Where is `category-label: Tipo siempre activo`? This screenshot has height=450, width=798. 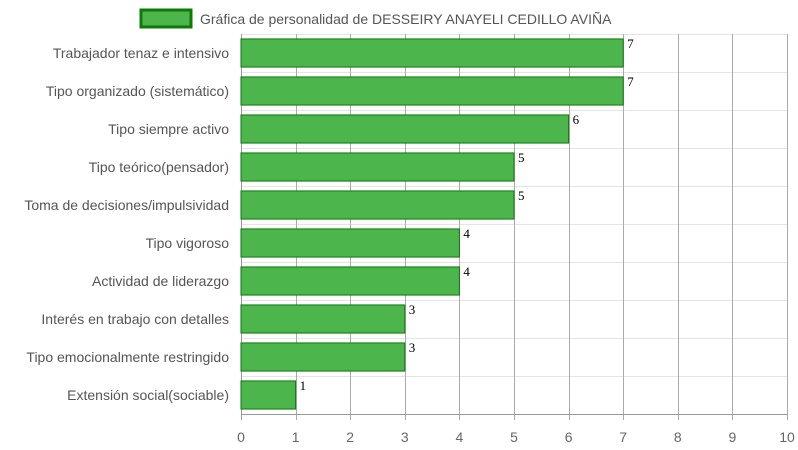
category-label: Tipo siempre activo is located at coordinates (168, 129).